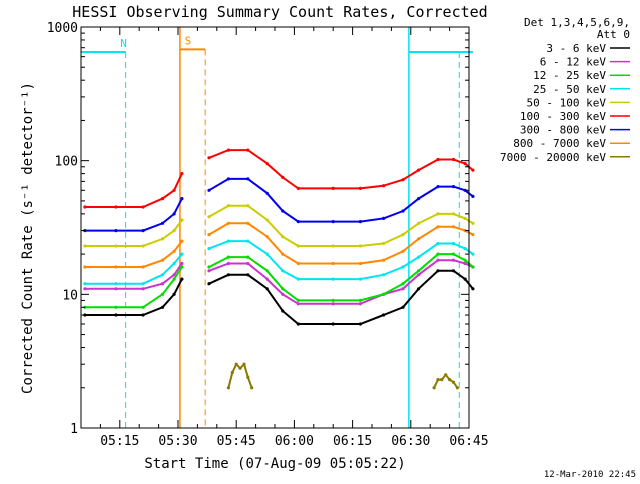  Describe the element at coordinates (559, 143) in the screenshot. I see `legend-entry-label: 800 - 7000 keV` at that location.